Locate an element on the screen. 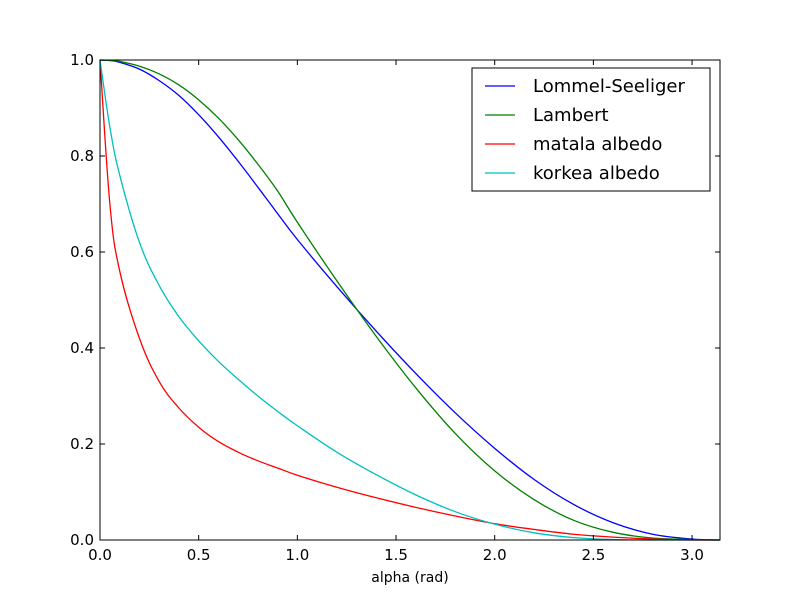  y-tick-label: 0.4 is located at coordinates (82, 348).